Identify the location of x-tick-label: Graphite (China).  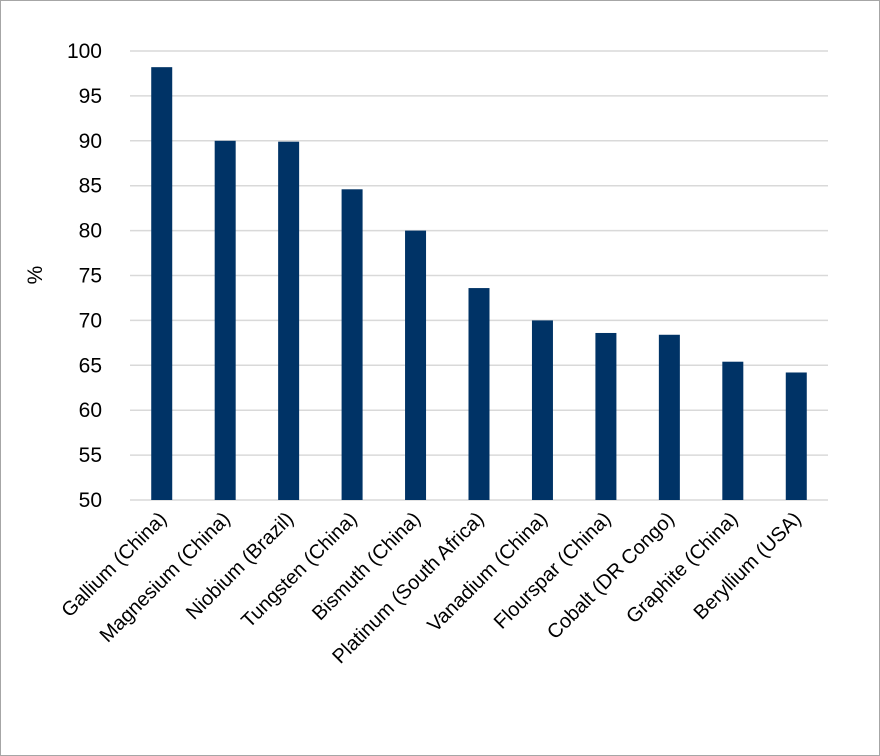
(682, 568).